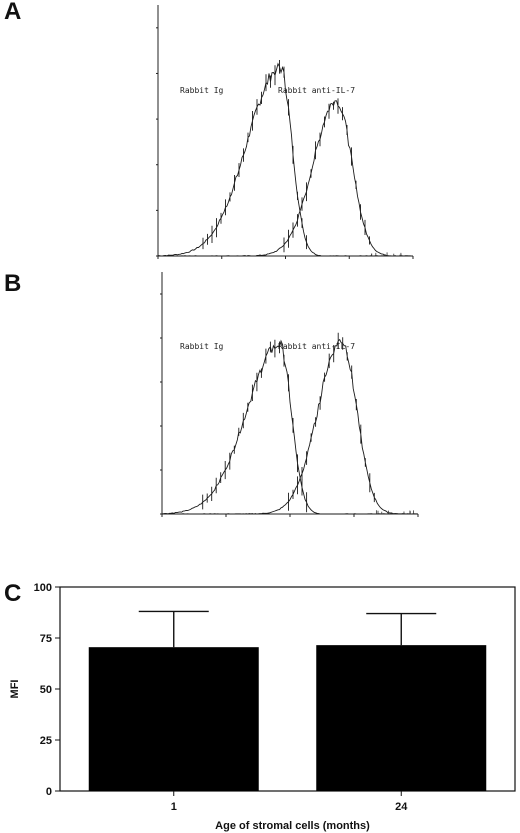  What do you see at coordinates (401, 807) in the screenshot?
I see `x-tick-label-24: 24` at bounding box center [401, 807].